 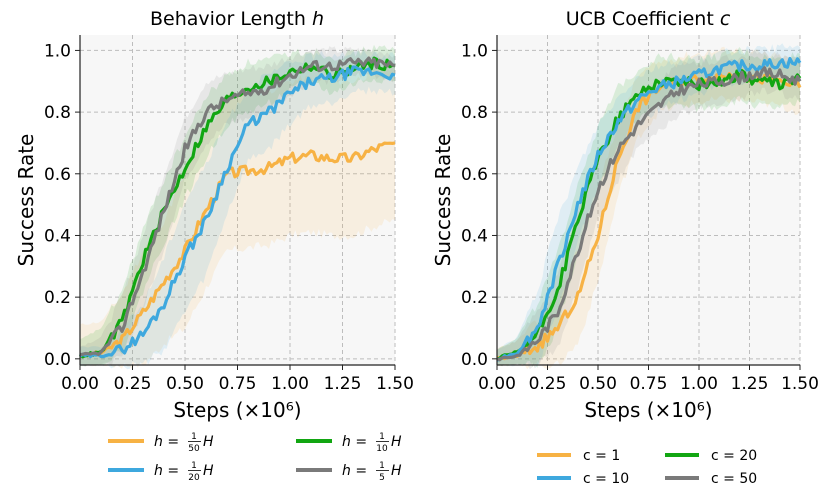 What do you see at coordinates (237, 19) in the screenshot?
I see `chart-title: Behavior Length h` at bounding box center [237, 19].